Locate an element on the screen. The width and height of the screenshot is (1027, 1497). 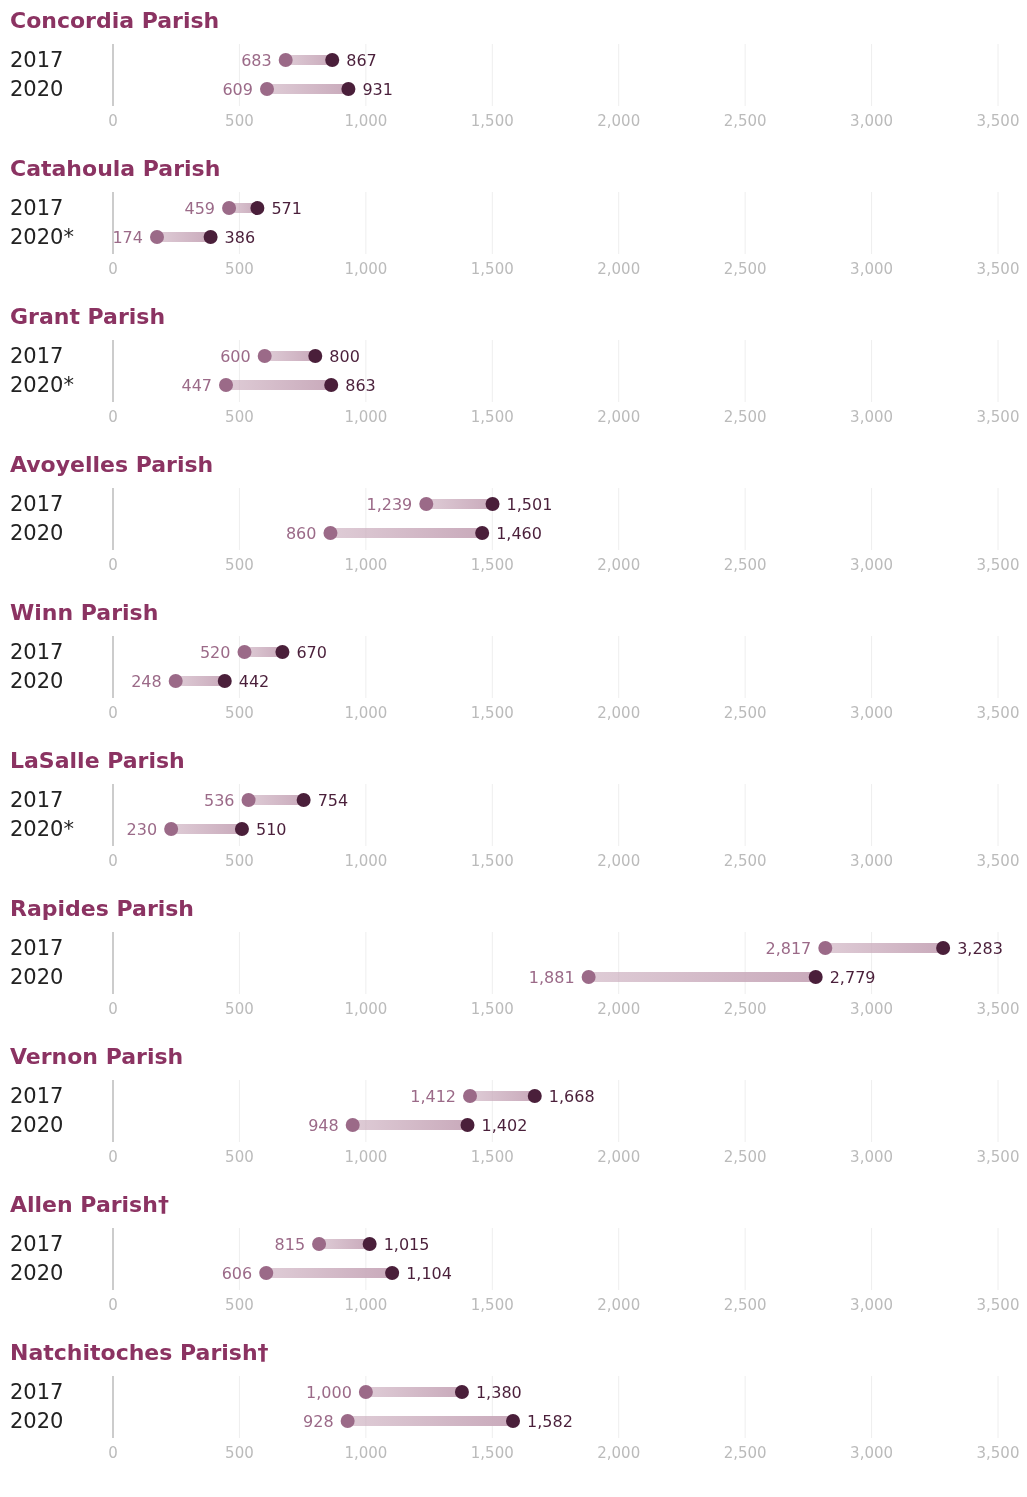
chart-title: Vernon Parish is located at coordinates (97, 1056).